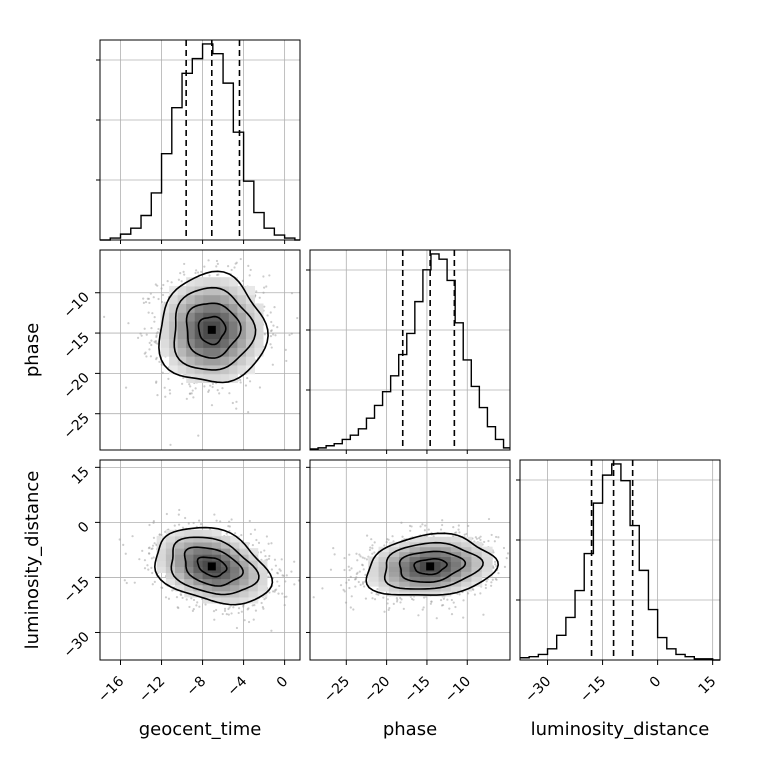 The width and height of the screenshot is (760, 760). I want to click on peak-marker, so click(211, 566).